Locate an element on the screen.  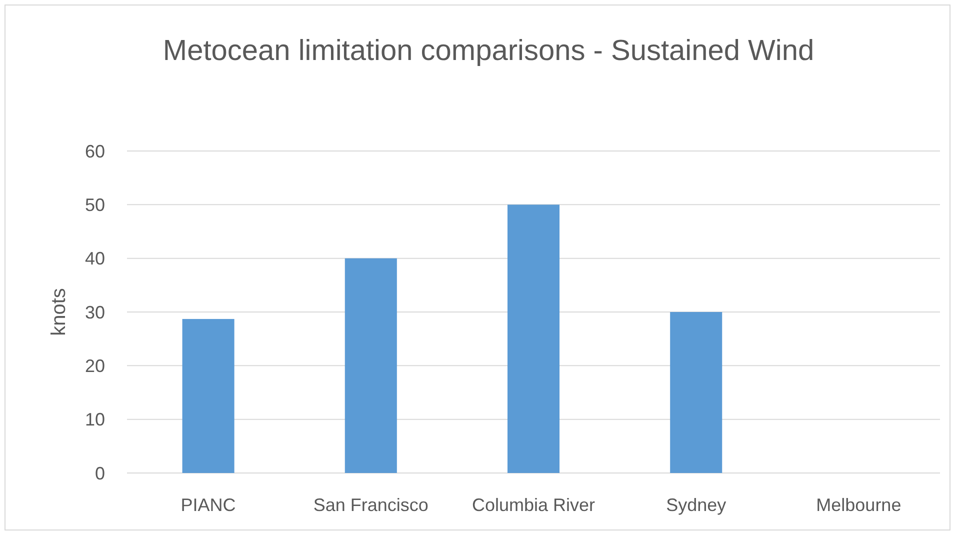
y-tick-label: 60 is located at coordinates (94, 151).